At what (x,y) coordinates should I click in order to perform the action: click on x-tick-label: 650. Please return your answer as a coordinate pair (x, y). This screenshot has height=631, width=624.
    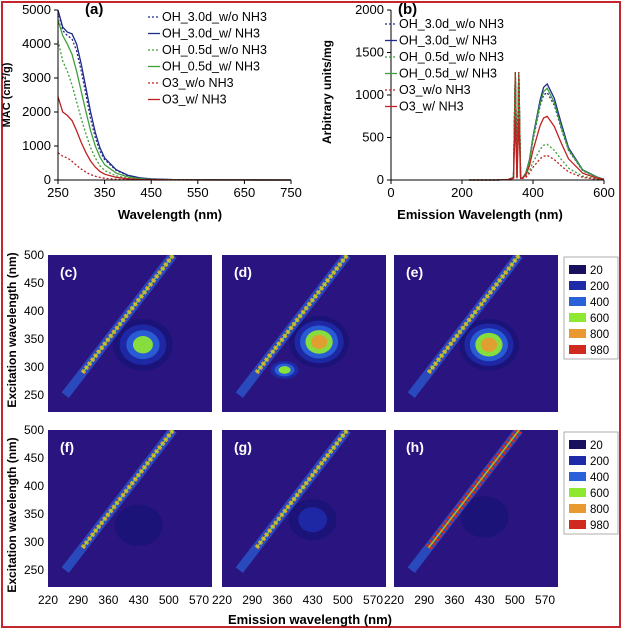
    Looking at the image, I should click on (245, 192).